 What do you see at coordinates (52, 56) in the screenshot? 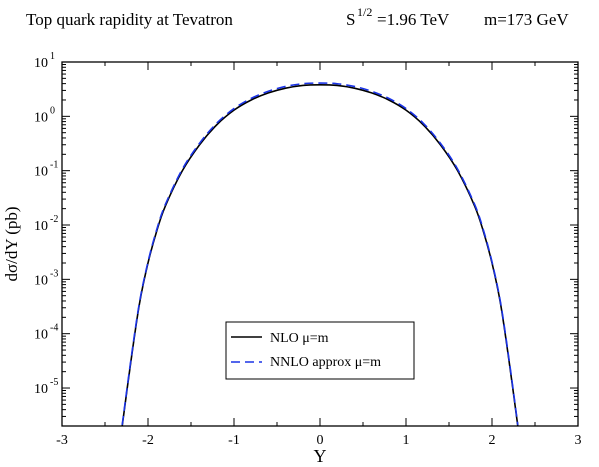
I see `y-tick-label-exp: 1` at bounding box center [52, 56].